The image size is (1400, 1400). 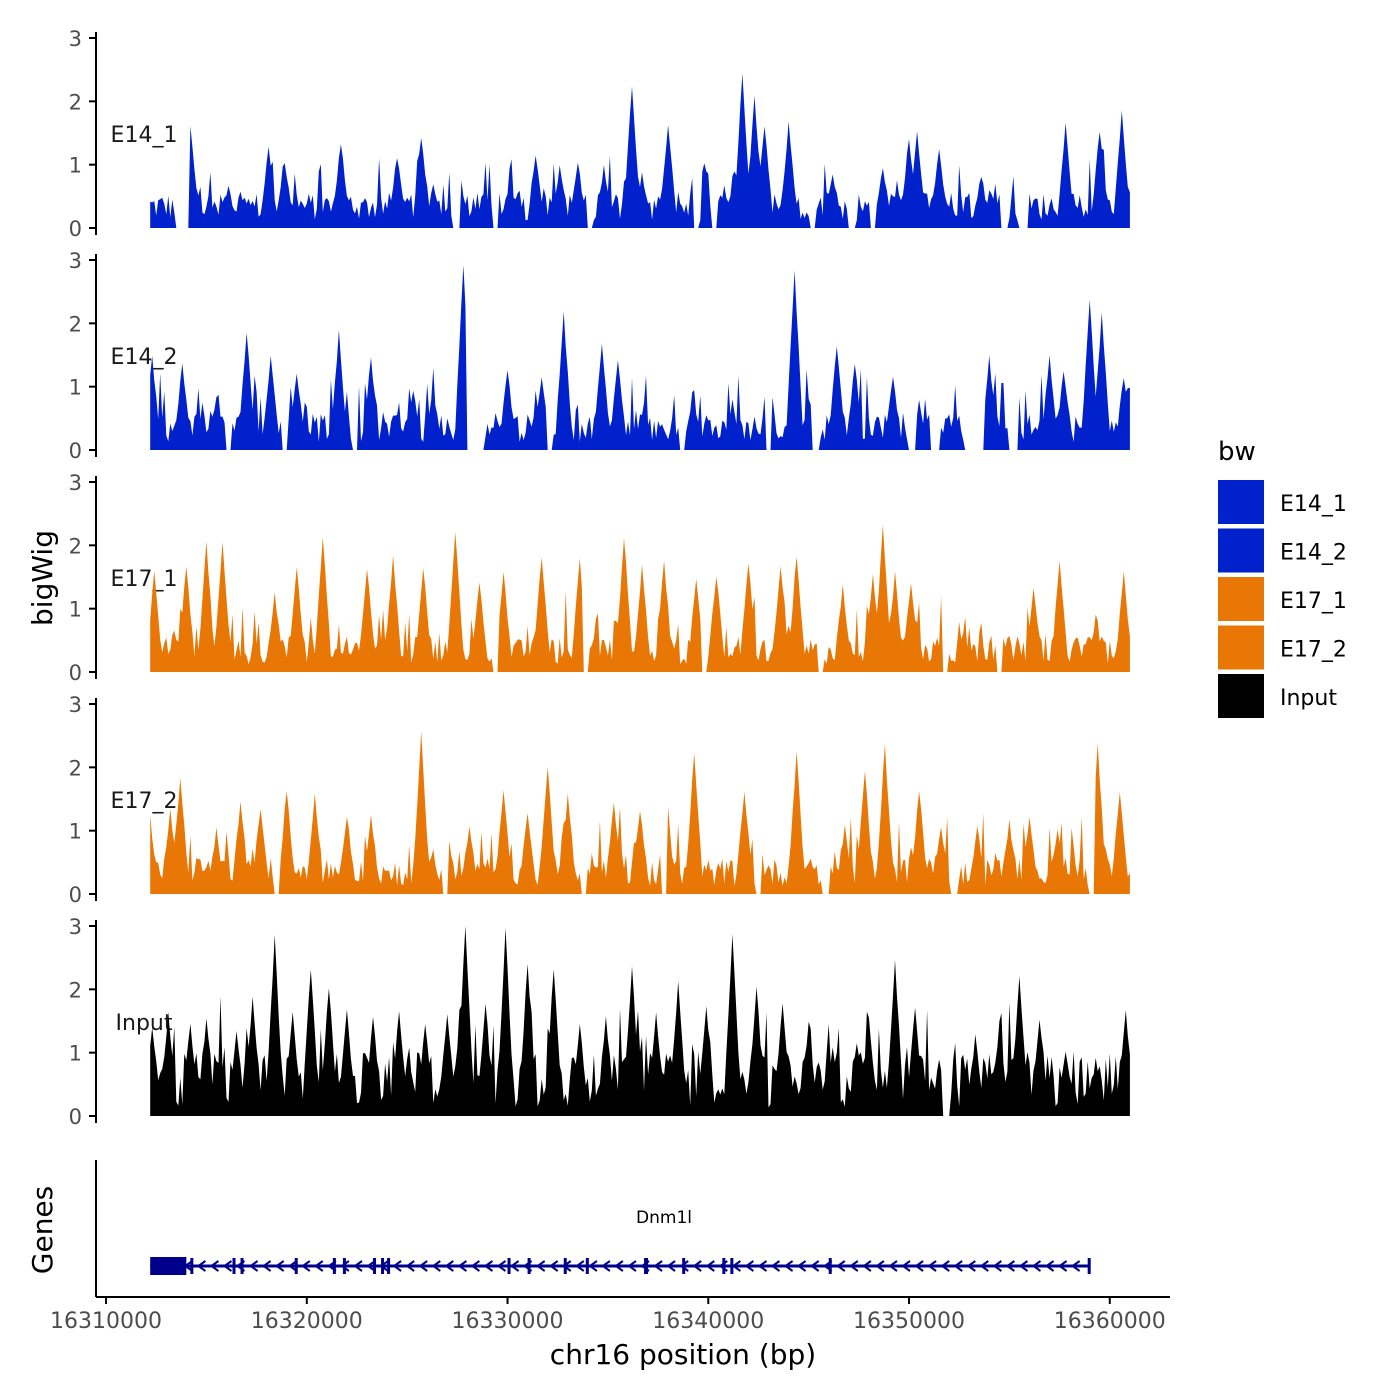 What do you see at coordinates (144, 579) in the screenshot?
I see `track-label: E17_1` at bounding box center [144, 579].